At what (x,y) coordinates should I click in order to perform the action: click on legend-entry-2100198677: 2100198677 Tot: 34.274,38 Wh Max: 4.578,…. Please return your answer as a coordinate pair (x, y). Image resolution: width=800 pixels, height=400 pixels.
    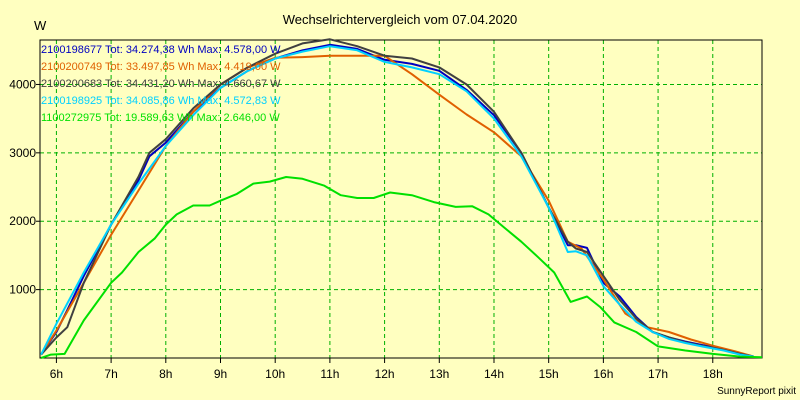
    Looking at the image, I should click on (161, 50).